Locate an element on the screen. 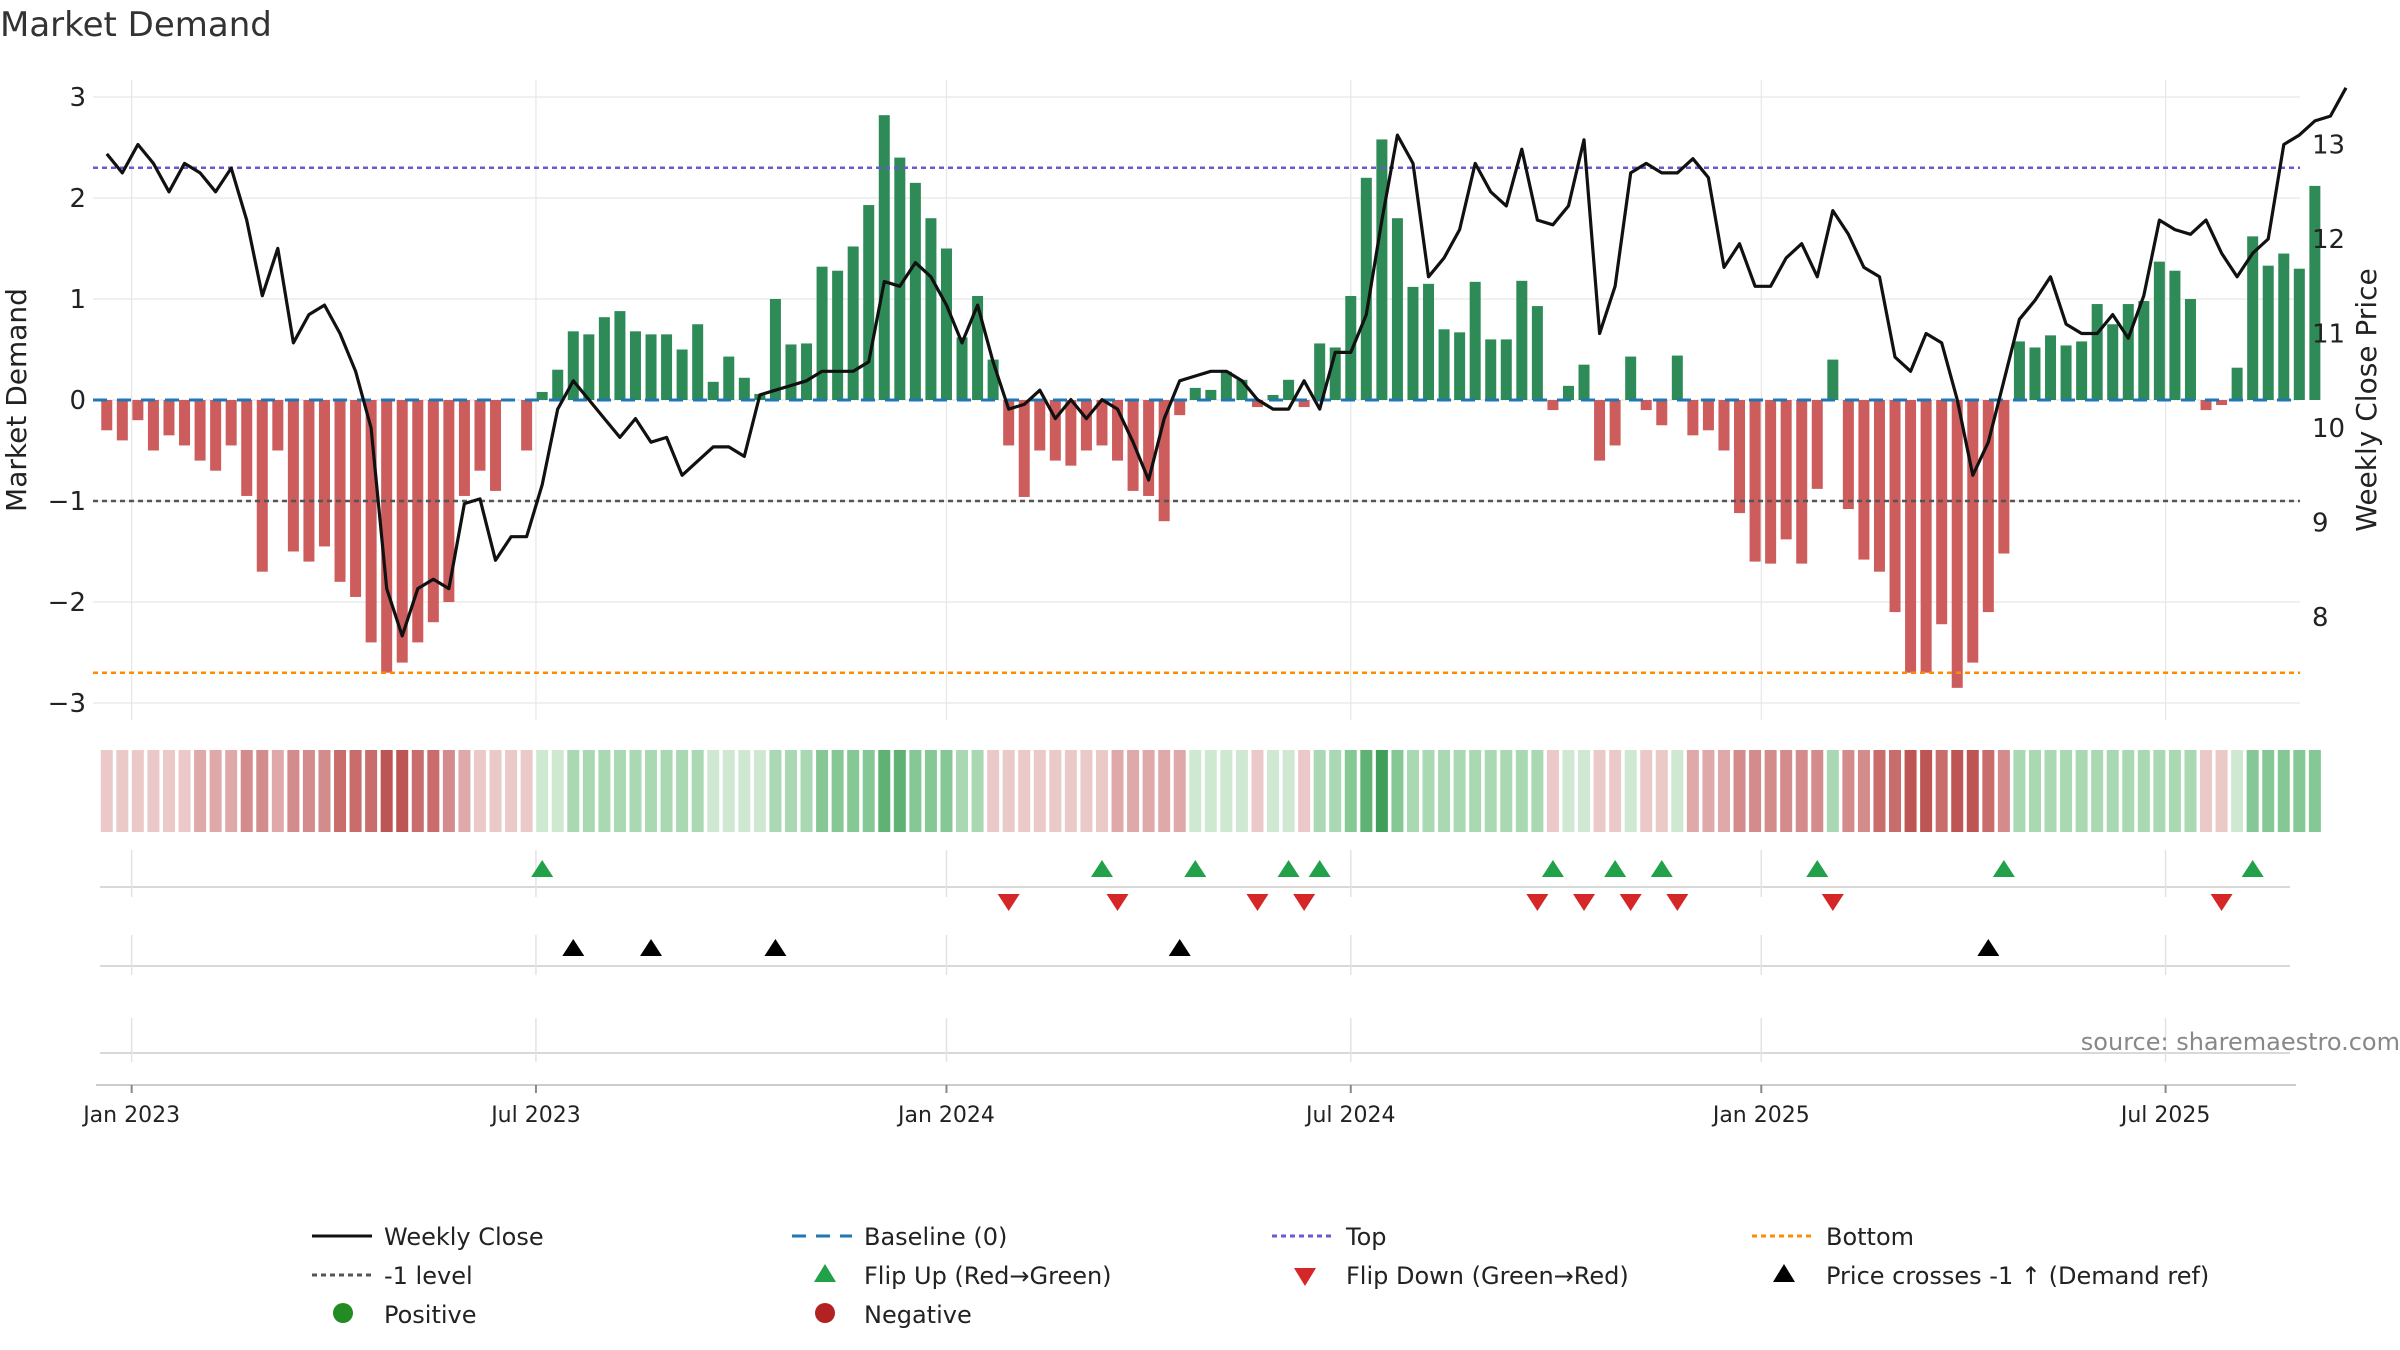 The image size is (2400, 1350). y2-tick-label: 10 is located at coordinates (2328, 429).